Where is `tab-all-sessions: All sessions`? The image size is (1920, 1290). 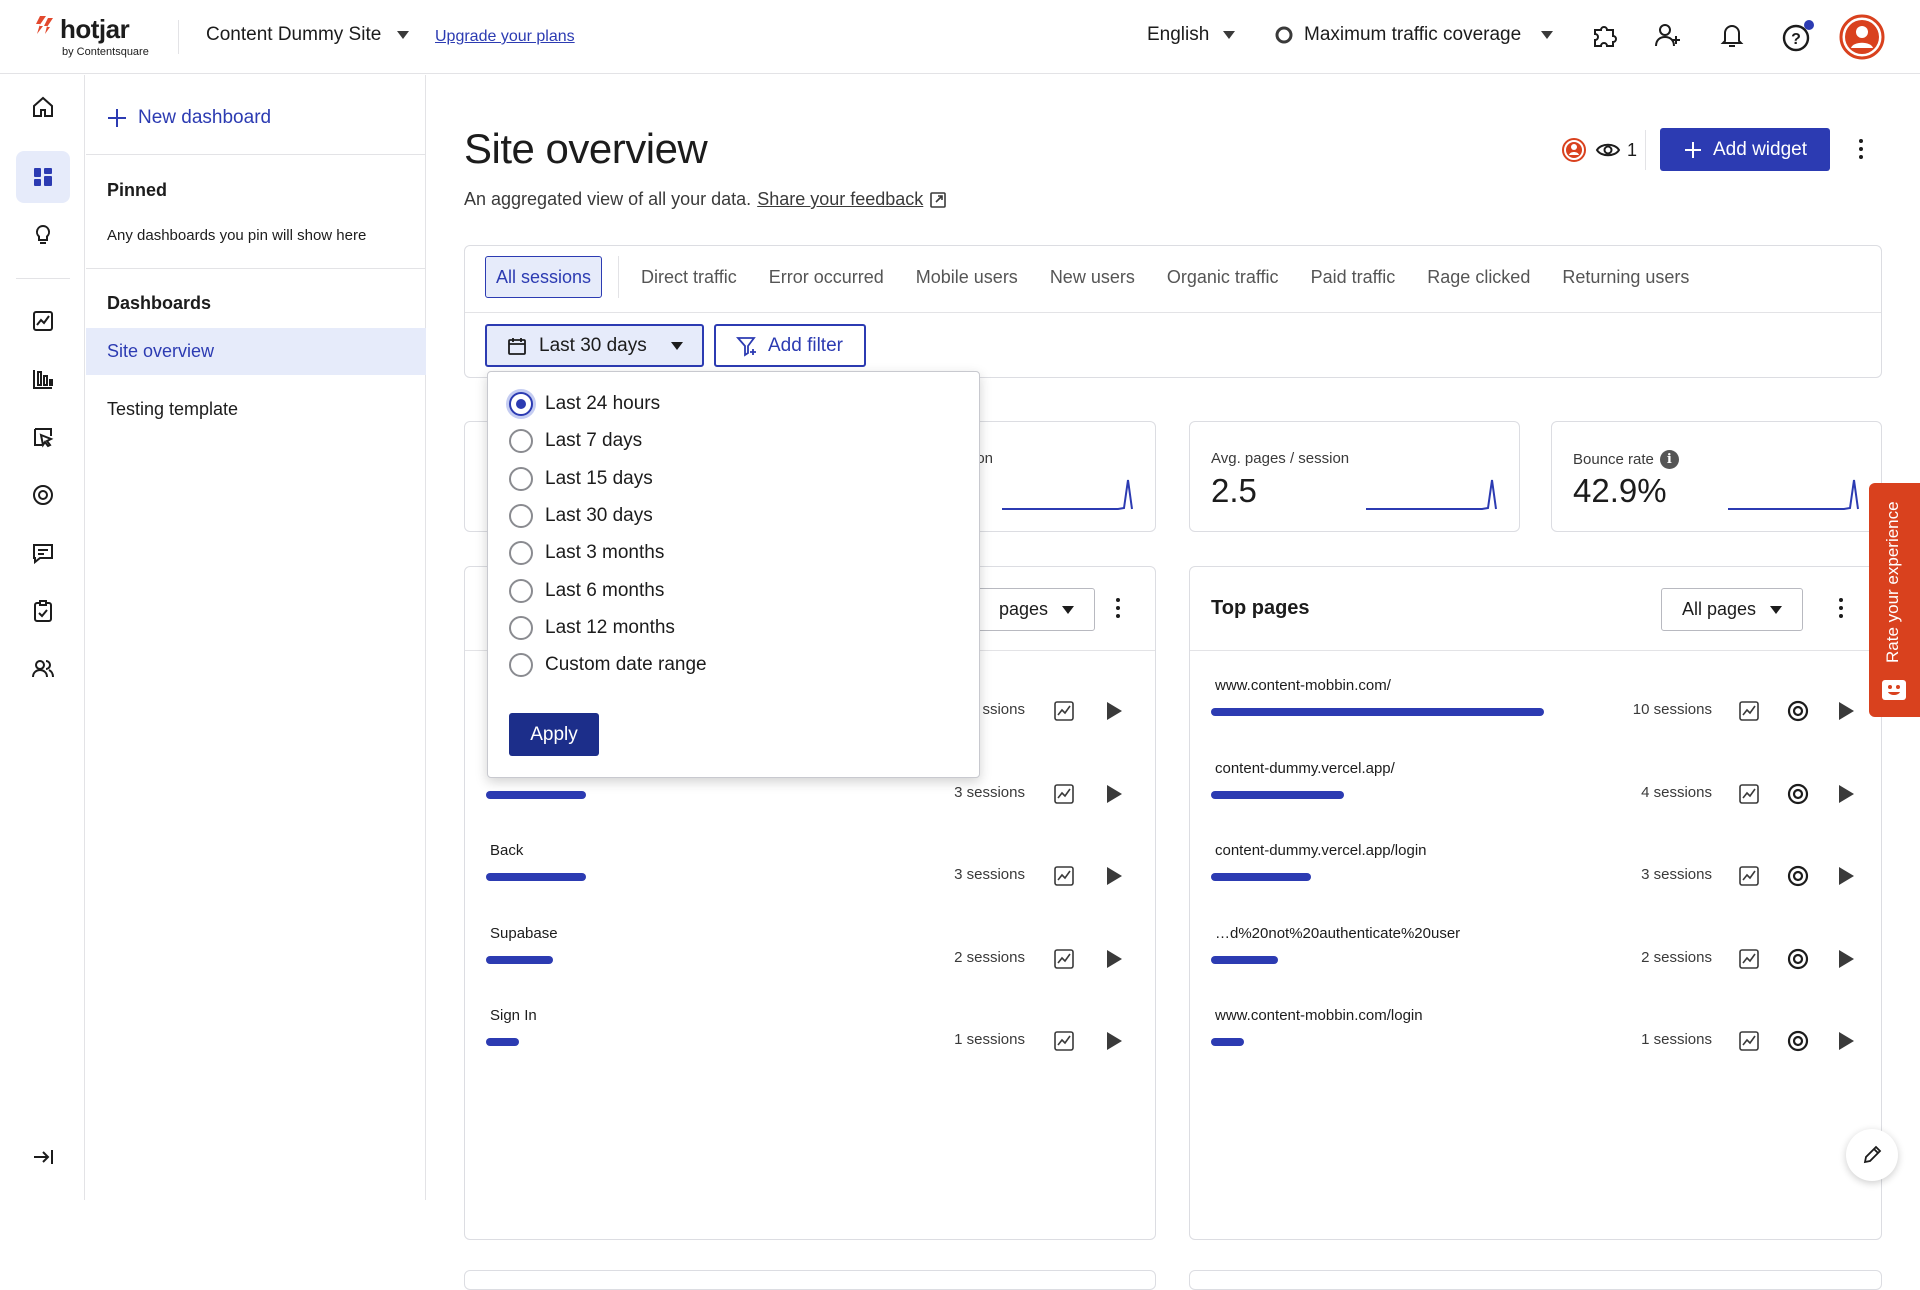
tab-all-sessions: All sessions is located at coordinates (544, 277).